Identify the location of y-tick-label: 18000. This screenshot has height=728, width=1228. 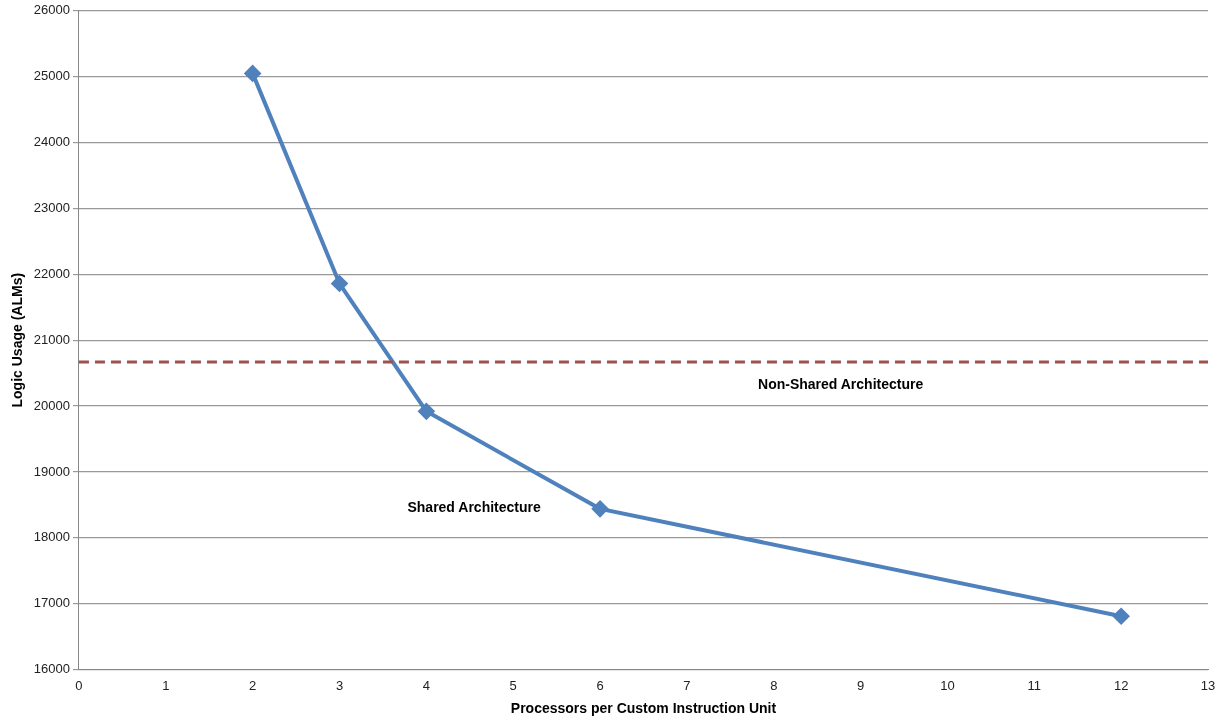
(51, 537).